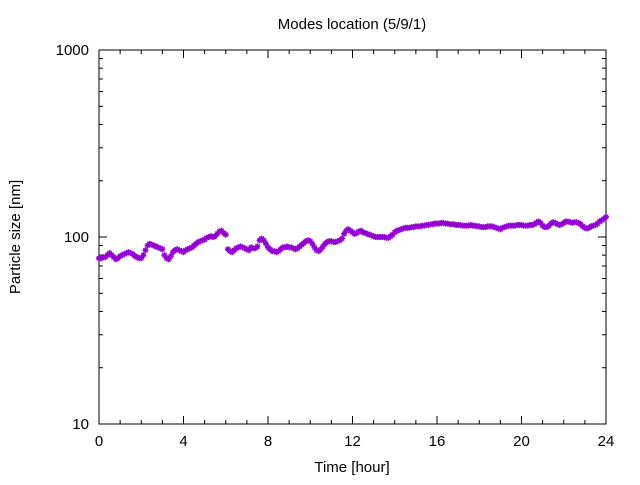 The height and width of the screenshot is (485, 640). Describe the element at coordinates (80, 424) in the screenshot. I see `y-tick-label: 10` at that location.